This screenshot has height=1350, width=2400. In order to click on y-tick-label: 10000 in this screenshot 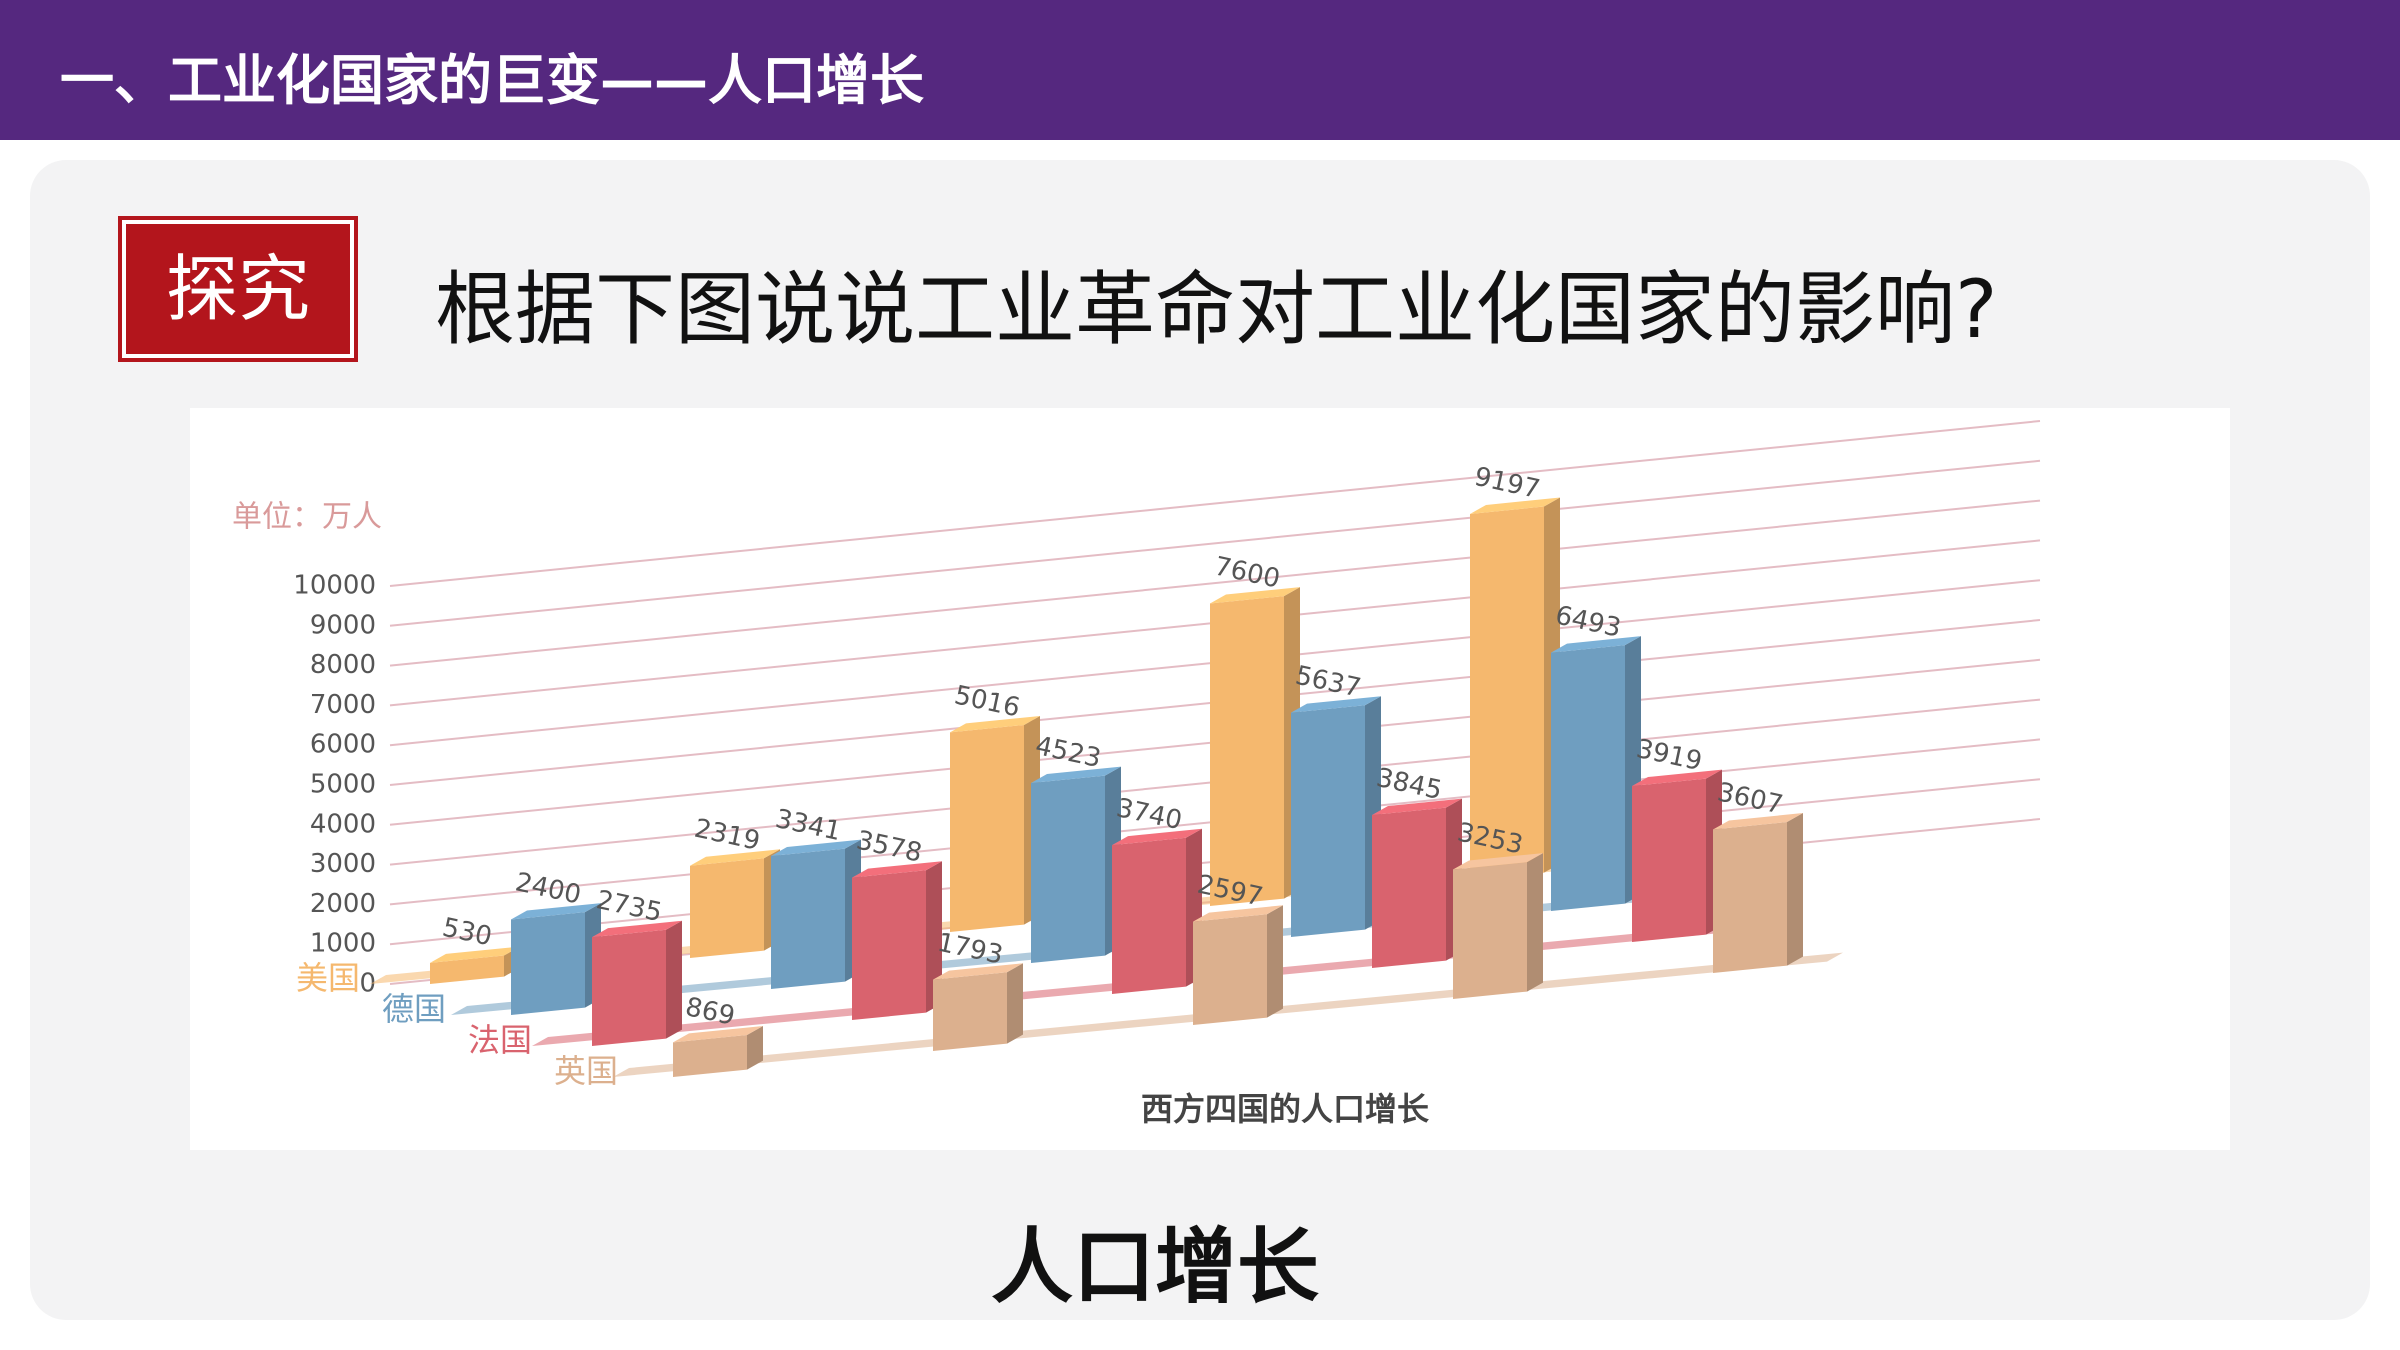, I will do `click(334, 586)`.